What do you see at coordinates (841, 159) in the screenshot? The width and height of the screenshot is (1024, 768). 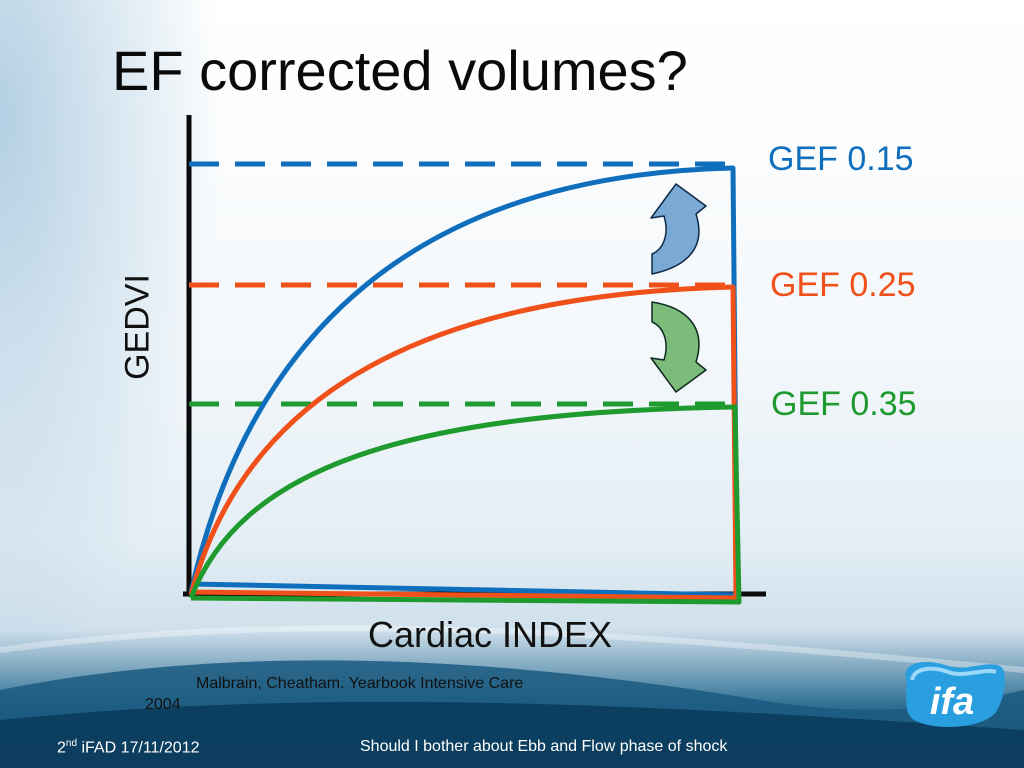 I see `legend-gef-015: GEF 0.15` at bounding box center [841, 159].